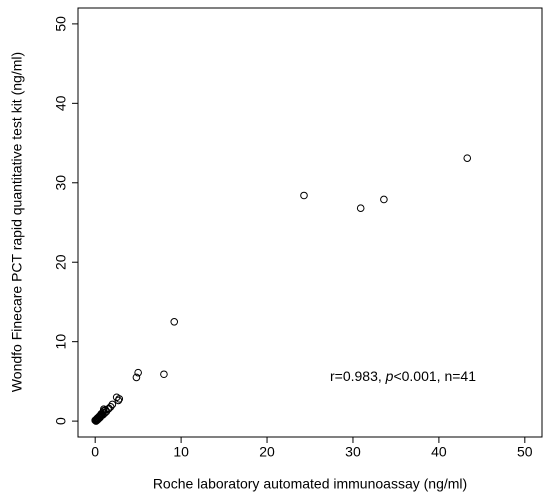 This screenshot has height=499, width=550. I want to click on annotation-part: <0.001, n=41, so click(434, 376).